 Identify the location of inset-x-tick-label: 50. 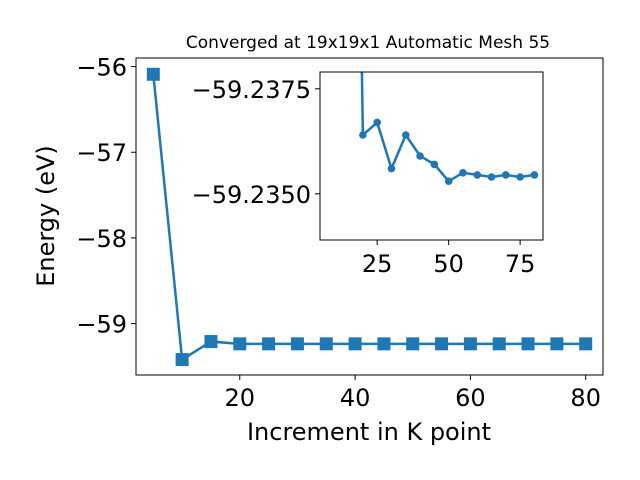
(448, 264).